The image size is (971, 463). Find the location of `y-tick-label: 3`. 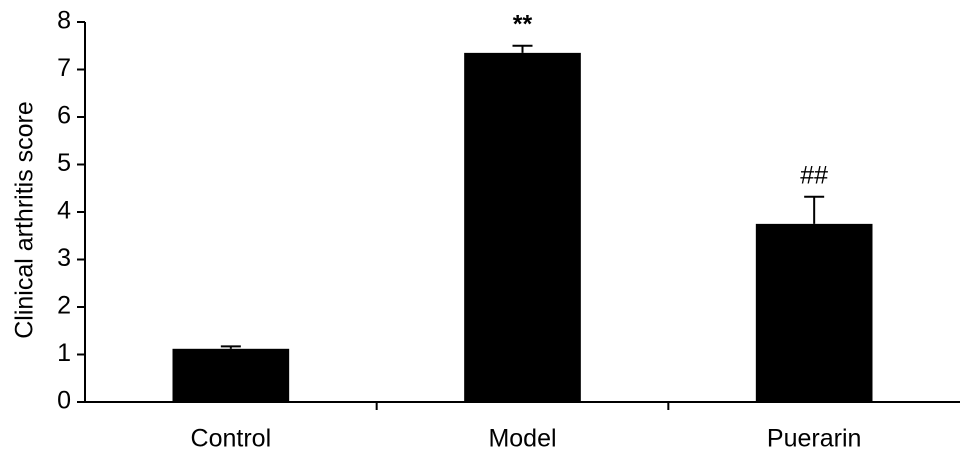

y-tick-label: 3 is located at coordinates (64, 258).